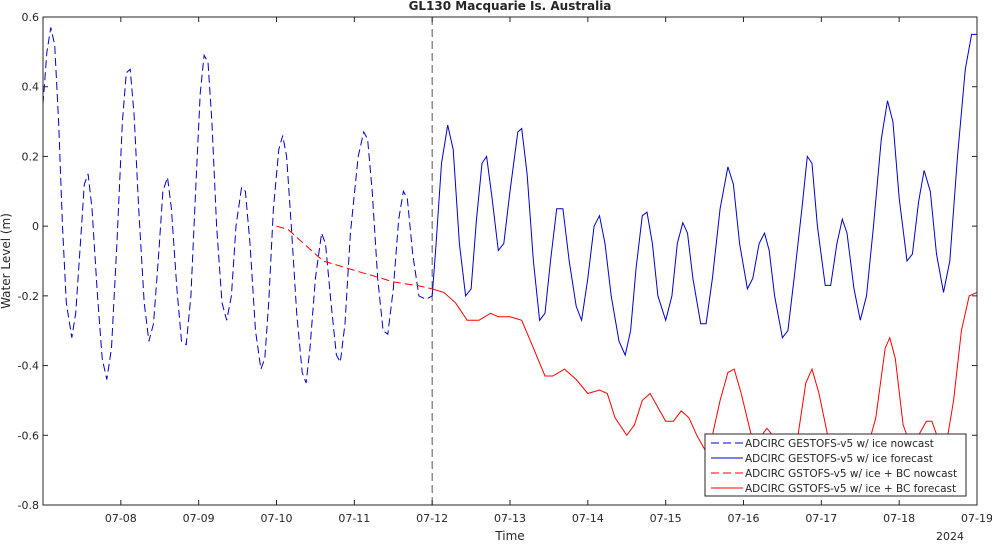  What do you see at coordinates (950, 535) in the screenshot?
I see `x-year-label: 2024` at bounding box center [950, 535].